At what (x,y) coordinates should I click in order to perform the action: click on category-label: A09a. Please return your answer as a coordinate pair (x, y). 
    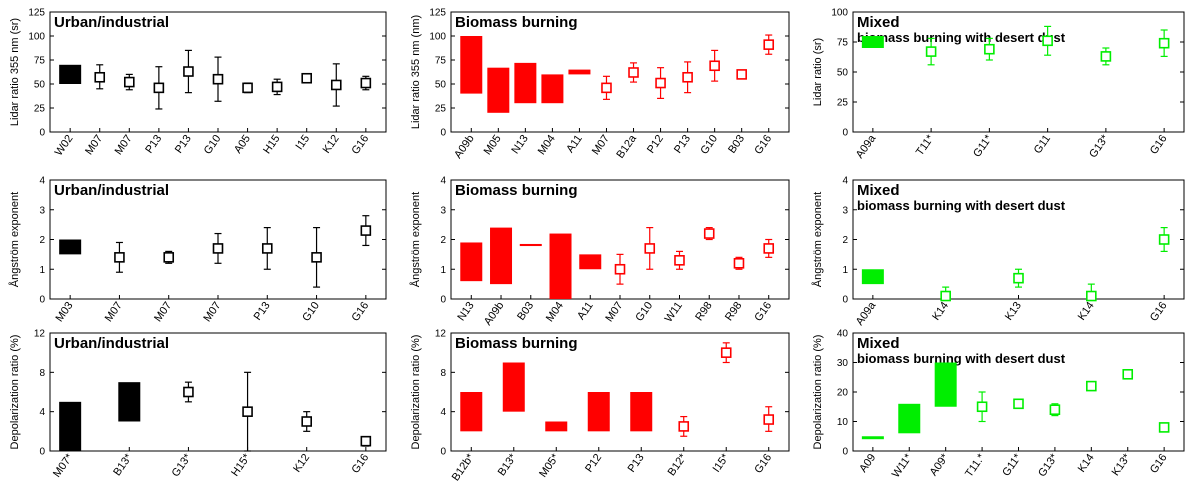
    Looking at the image, I should click on (866, 146).